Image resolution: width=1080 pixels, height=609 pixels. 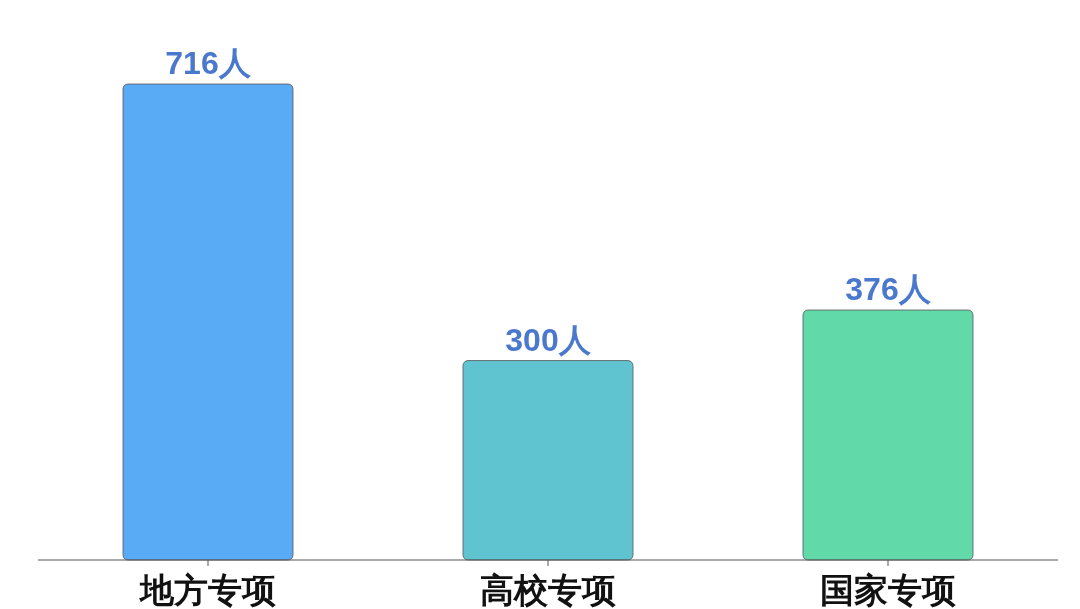 I want to click on x-tick-label: 地方专项, so click(x=207, y=589).